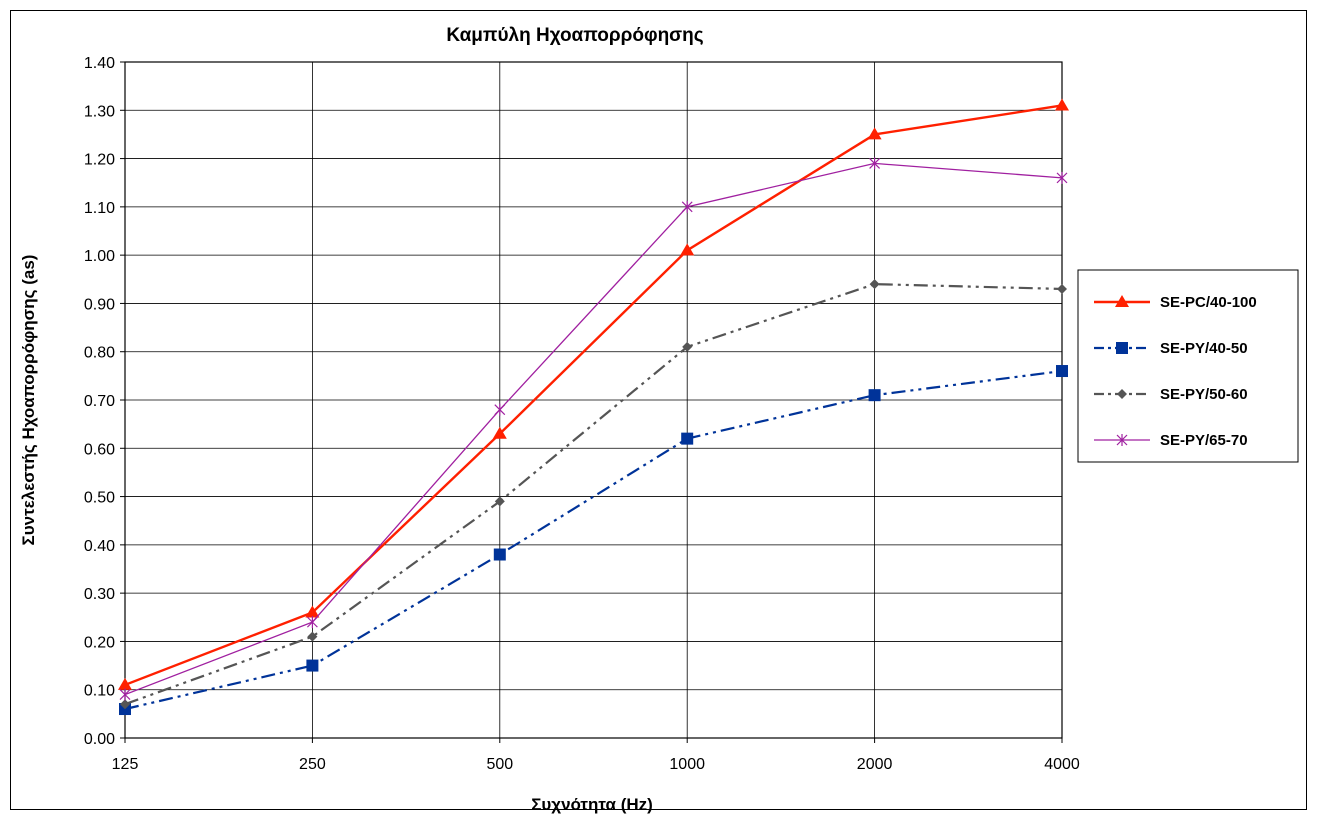 Image resolution: width=1317 pixels, height=820 pixels. I want to click on legend-label: SE-PY/65-70, so click(1204, 440).